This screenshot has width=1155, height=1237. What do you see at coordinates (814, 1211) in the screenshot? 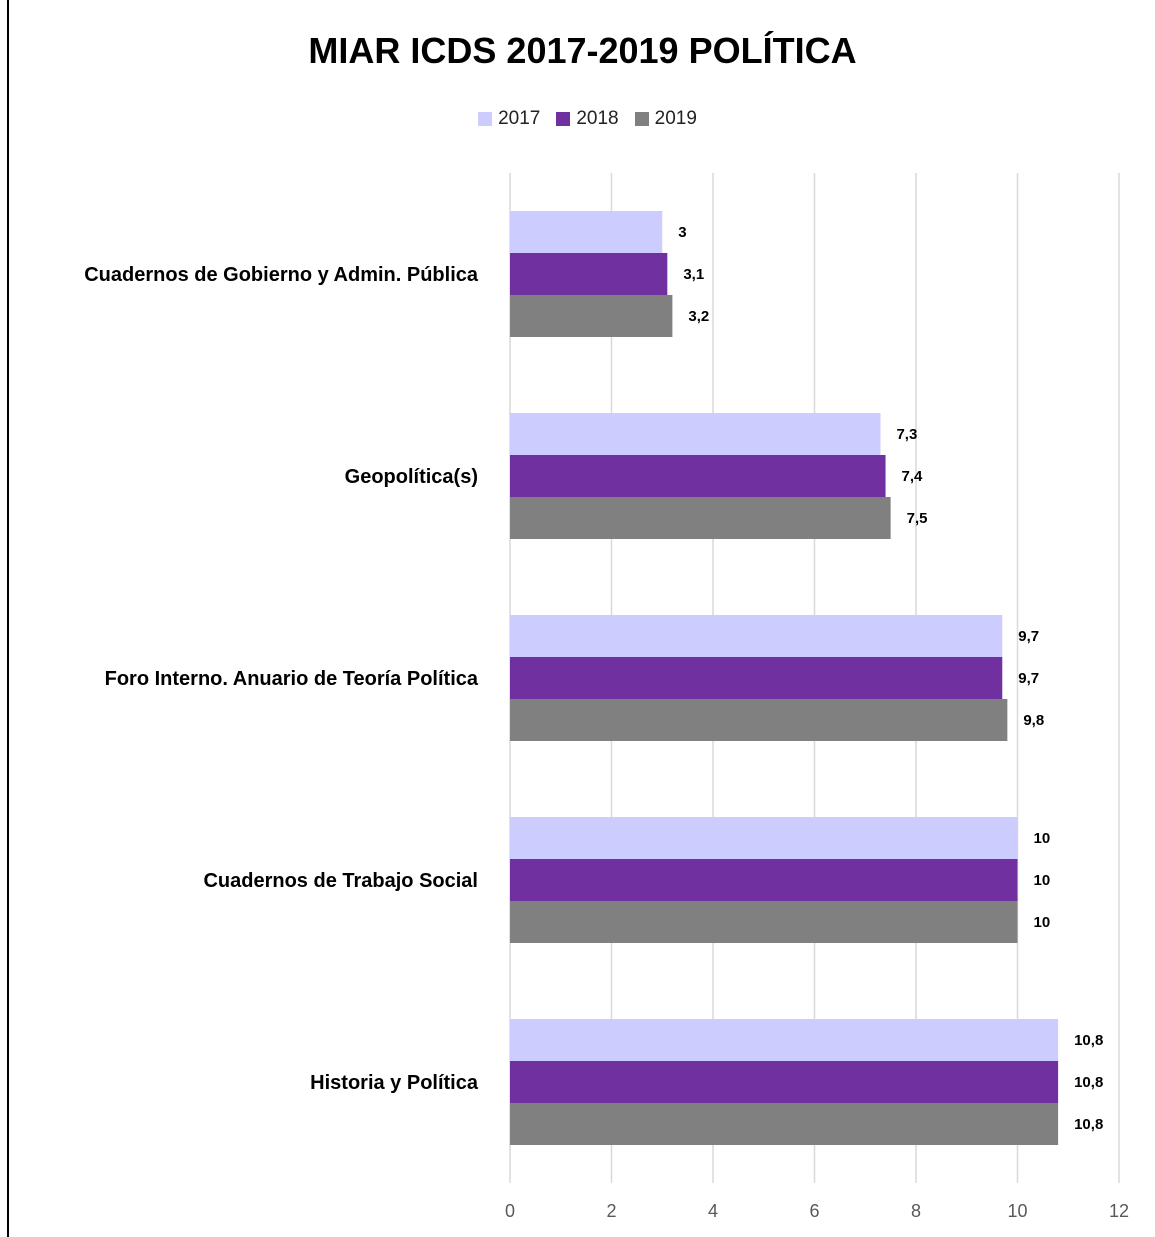
I see `x-tick-label: 6` at bounding box center [814, 1211].